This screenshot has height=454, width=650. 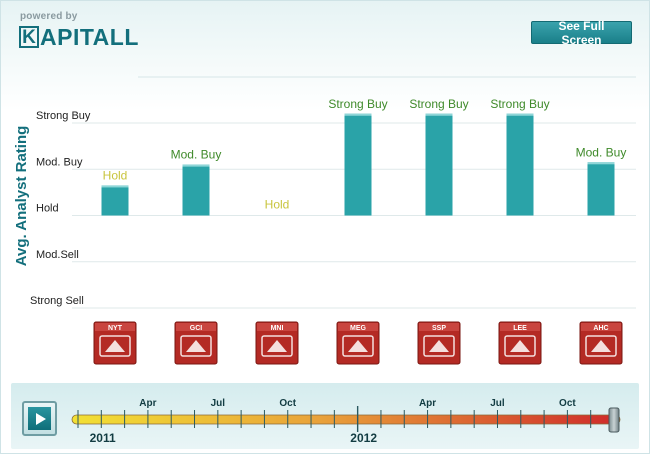 What do you see at coordinates (29, 37) in the screenshot?
I see `logo-k-mark: K` at bounding box center [29, 37].